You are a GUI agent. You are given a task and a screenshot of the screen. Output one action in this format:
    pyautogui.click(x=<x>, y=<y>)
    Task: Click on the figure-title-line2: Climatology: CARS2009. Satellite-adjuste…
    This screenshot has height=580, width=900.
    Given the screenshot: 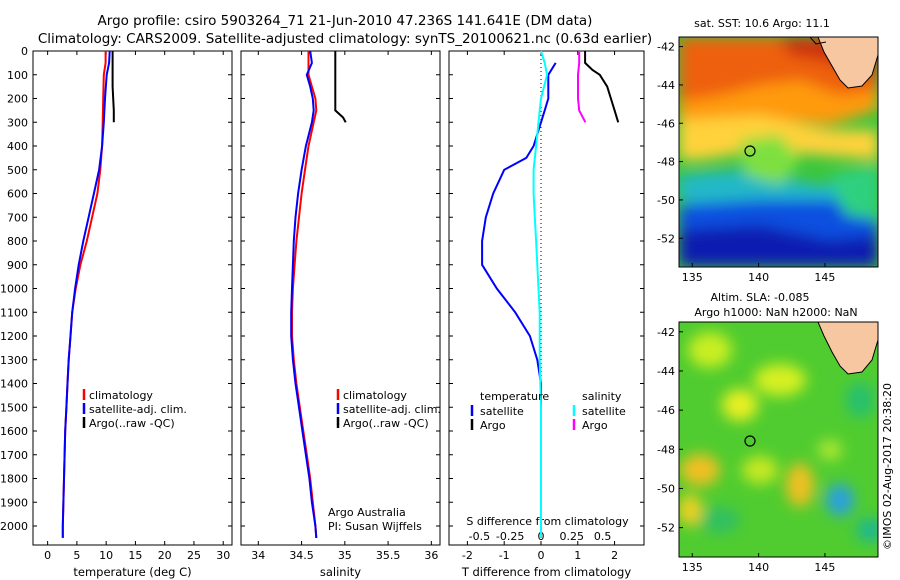 What is the action you would take?
    pyautogui.click(x=345, y=39)
    